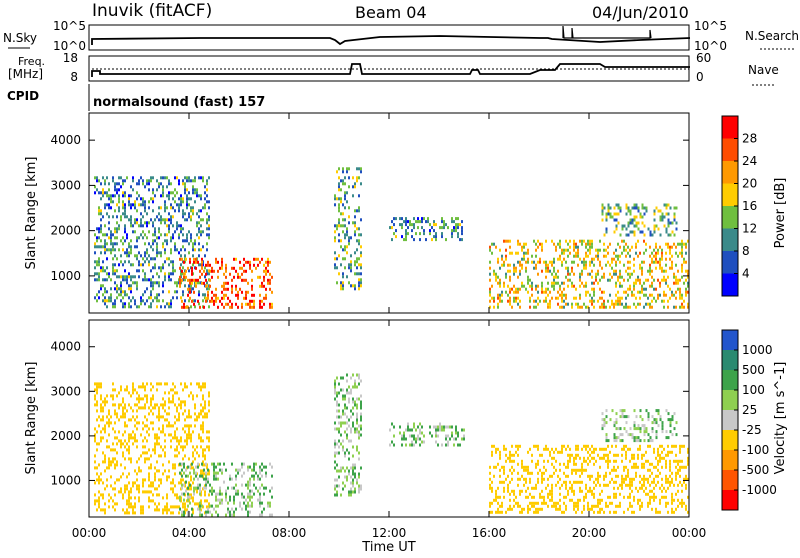 This screenshot has width=800, height=558. Describe the element at coordinates (23, 96) in the screenshot. I see `cpid-label: CPID` at that location.